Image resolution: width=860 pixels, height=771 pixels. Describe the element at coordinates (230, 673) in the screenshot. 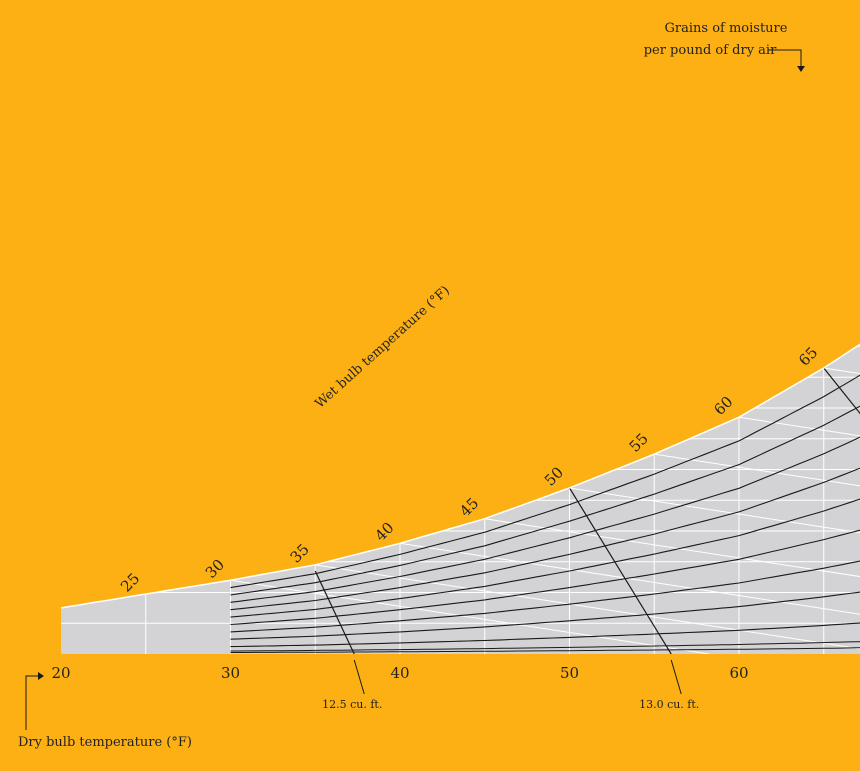

I see `x-tick-label: 30` at that location.